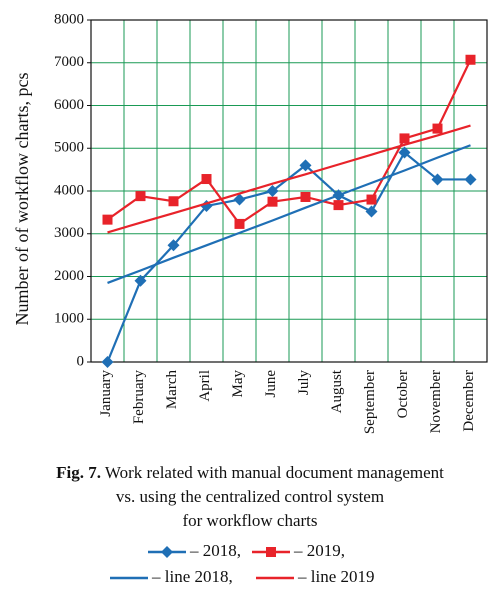  I want to click on caption-line: for workflow charts, so click(249, 520).